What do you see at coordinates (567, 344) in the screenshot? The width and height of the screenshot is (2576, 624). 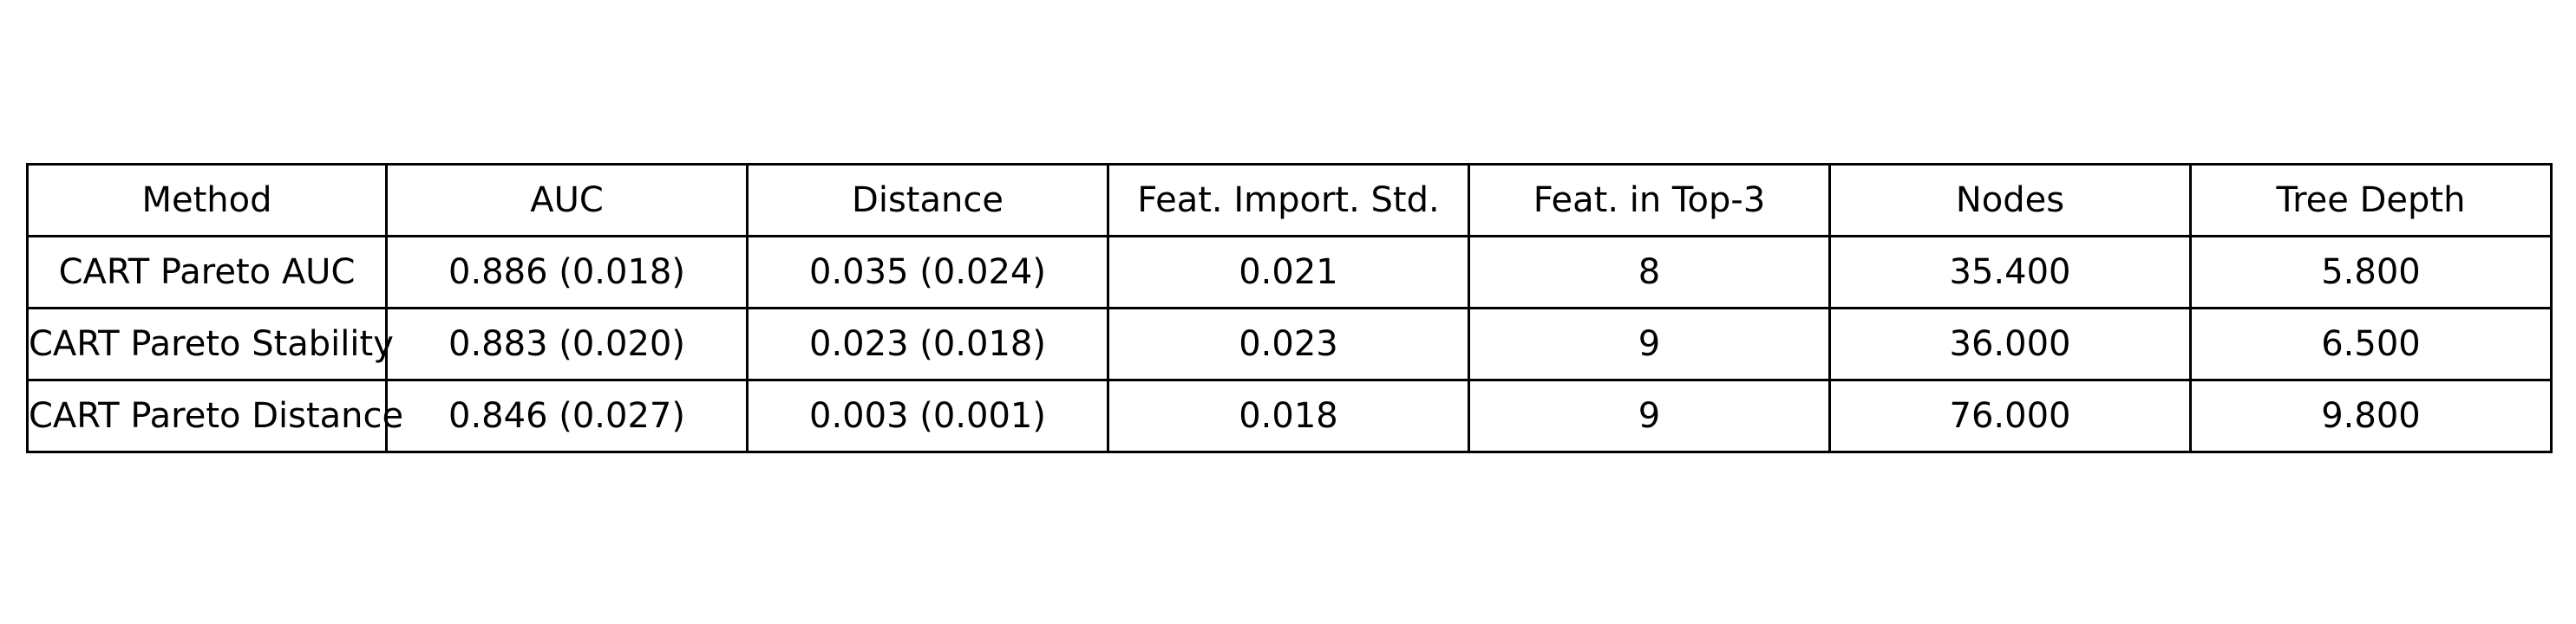 I see `cell-auc: 0.883 (0.020)` at bounding box center [567, 344].